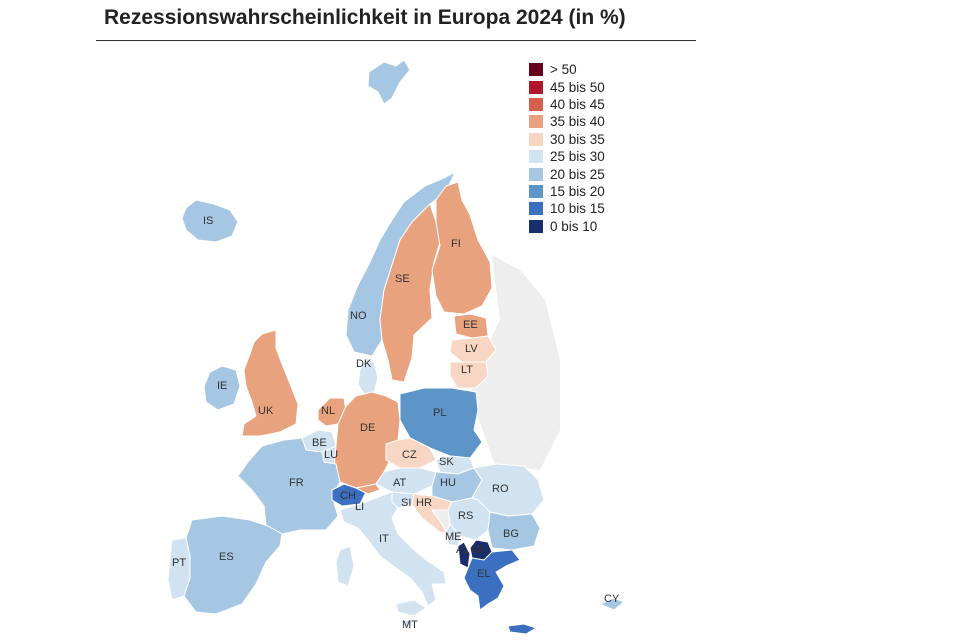 Image resolution: width=960 pixels, height=640 pixels. Describe the element at coordinates (492, 580) in the screenshot. I see `country-greece` at that location.